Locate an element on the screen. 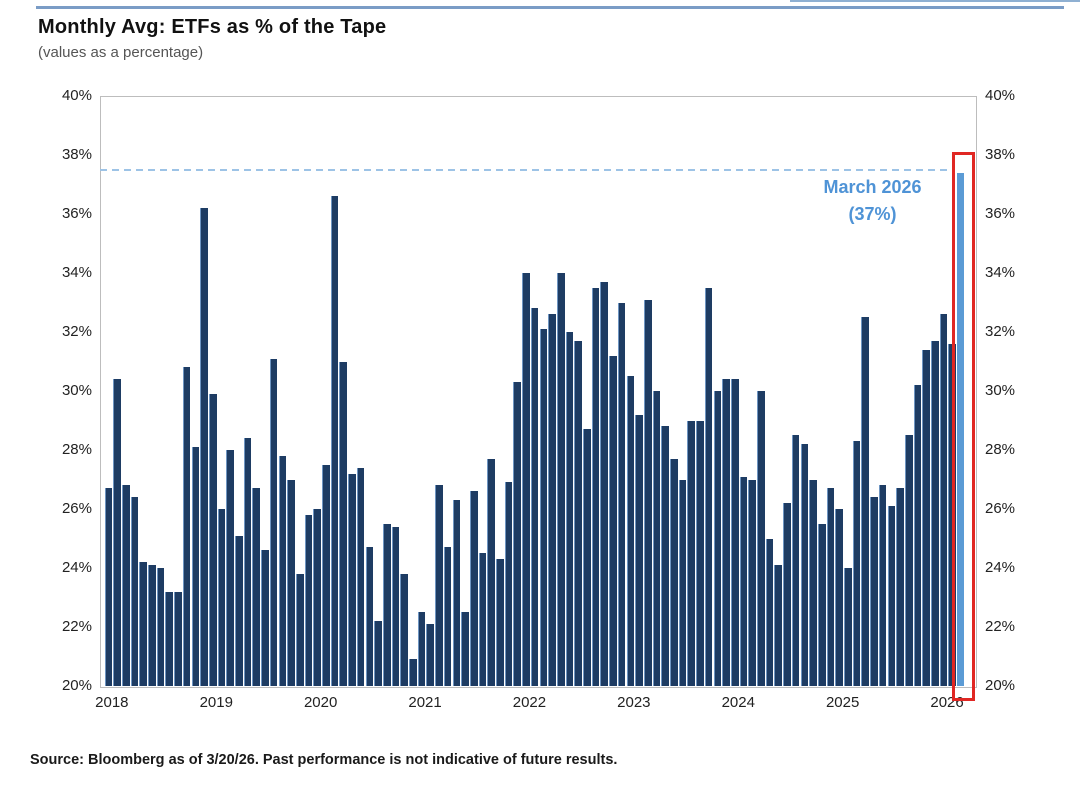 The width and height of the screenshot is (1080, 809). x-tick-label-year: 2020 is located at coordinates (320, 702).